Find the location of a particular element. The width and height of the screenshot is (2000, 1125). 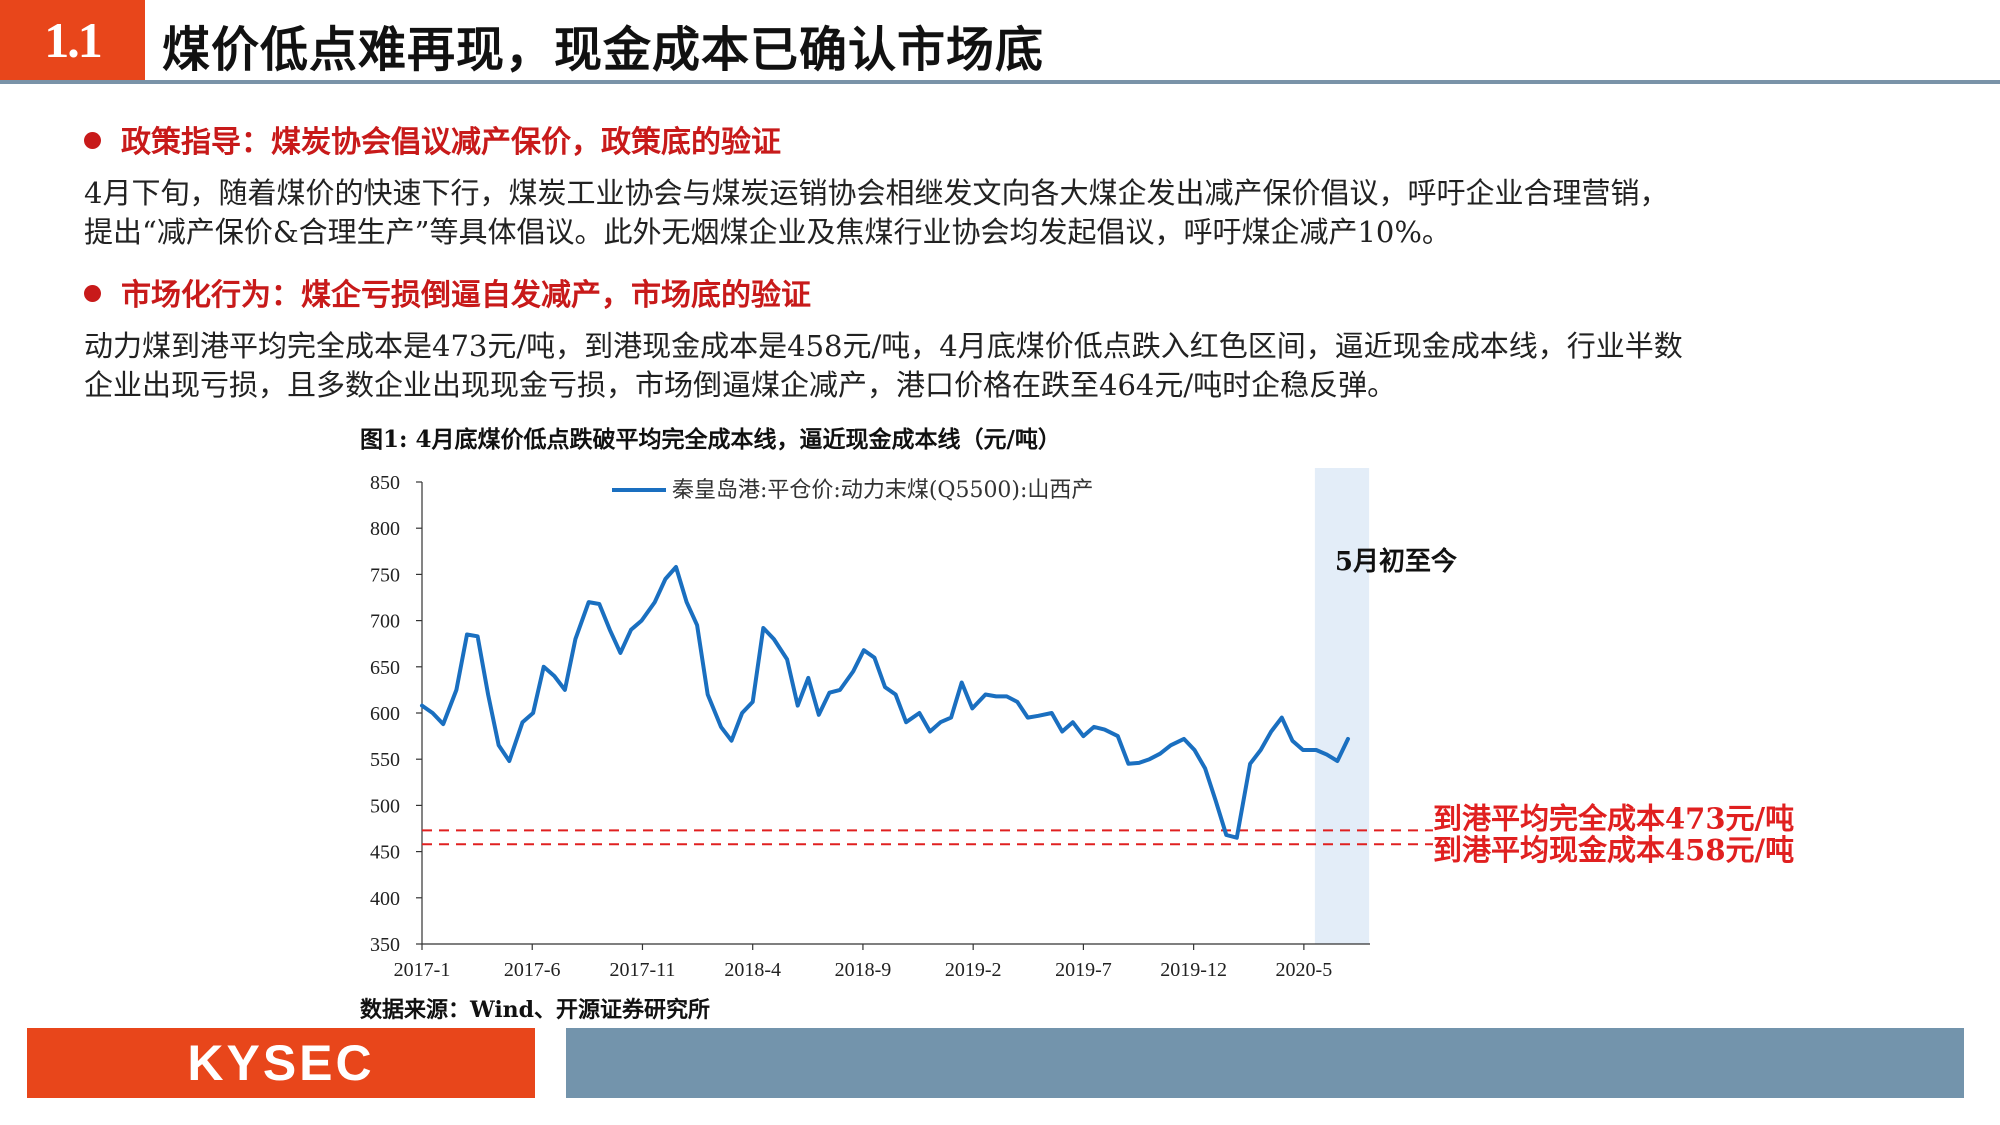

y-tick-label: 350 is located at coordinates (385, 945).